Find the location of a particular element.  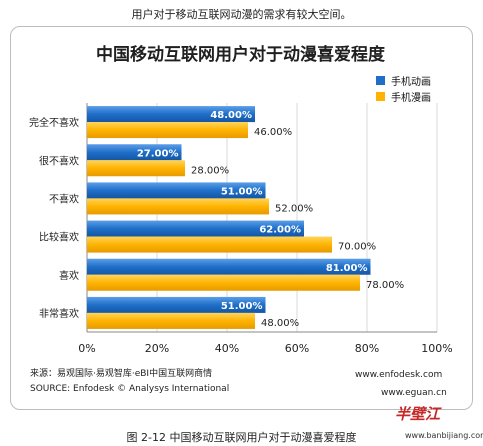

x-tick-label: 20% is located at coordinates (157, 348).